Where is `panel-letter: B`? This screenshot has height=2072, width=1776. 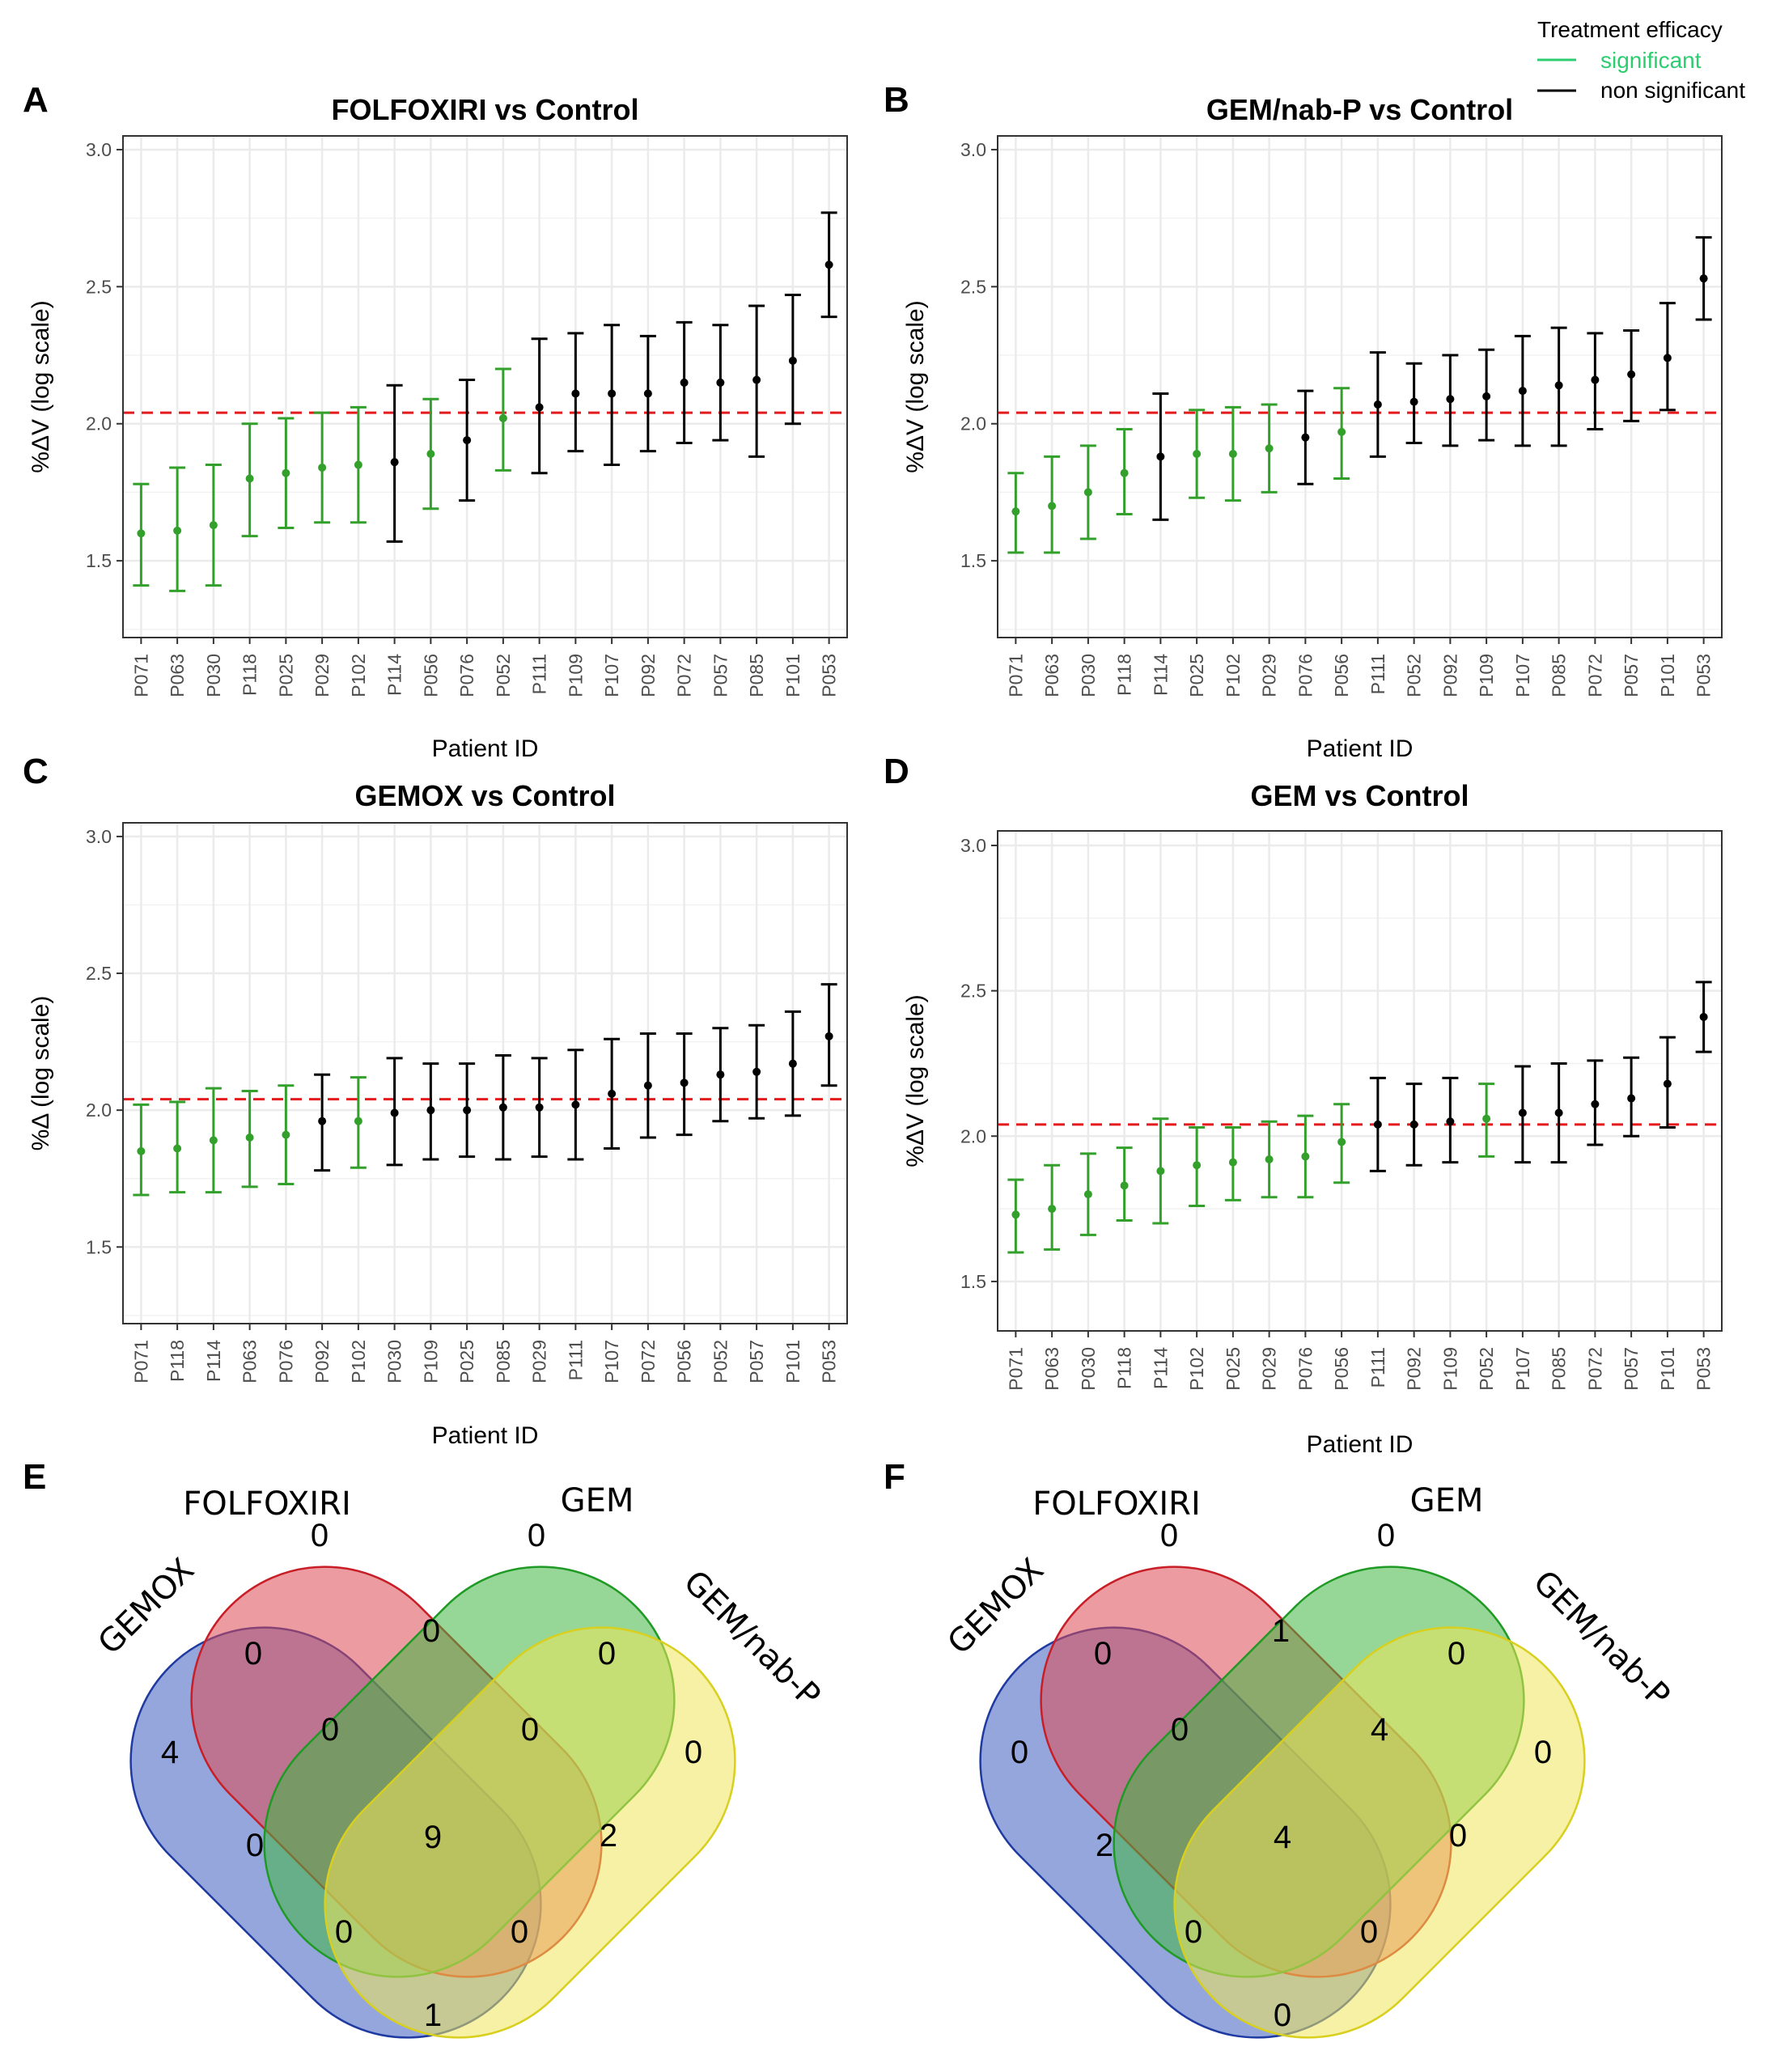 panel-letter: B is located at coordinates (896, 100).